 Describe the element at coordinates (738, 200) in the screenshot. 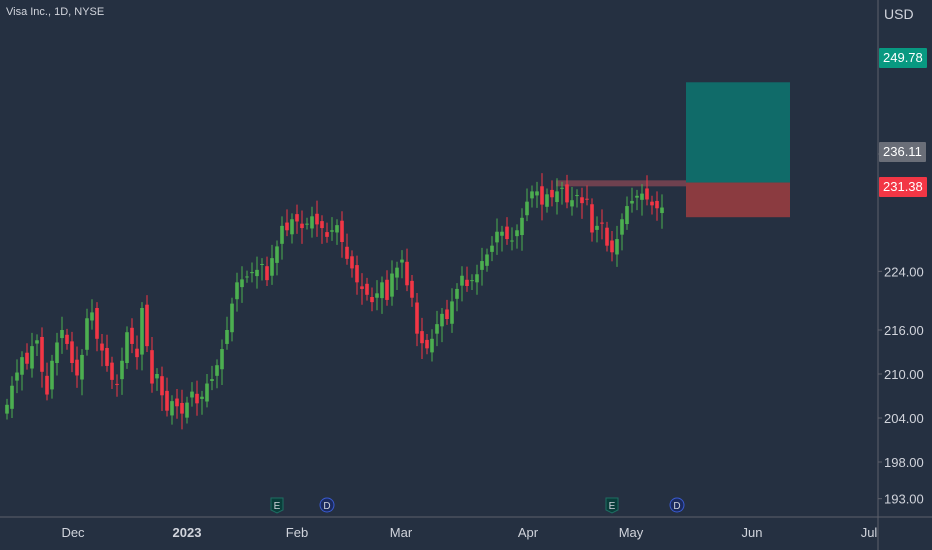

I see `stop-zone` at that location.